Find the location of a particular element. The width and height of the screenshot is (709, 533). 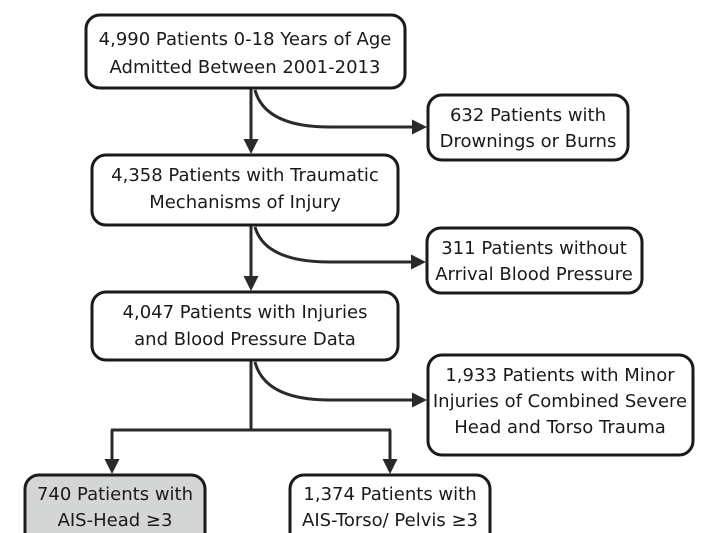

node-text: Head and Torso Trauma is located at coordinates (560, 427).